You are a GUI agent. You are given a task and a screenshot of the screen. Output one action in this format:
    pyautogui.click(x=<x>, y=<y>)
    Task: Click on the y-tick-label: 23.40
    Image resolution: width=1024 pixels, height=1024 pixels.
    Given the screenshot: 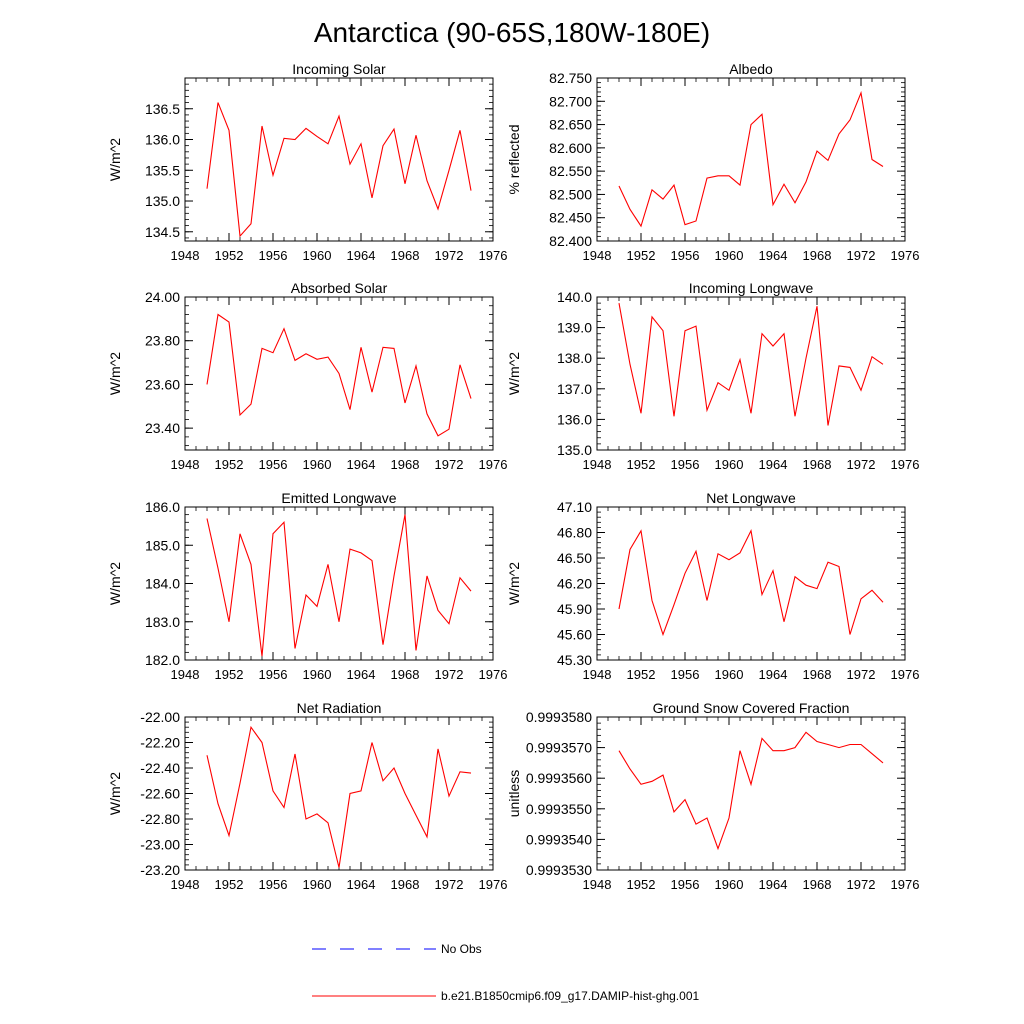 What is the action you would take?
    pyautogui.click(x=162, y=428)
    